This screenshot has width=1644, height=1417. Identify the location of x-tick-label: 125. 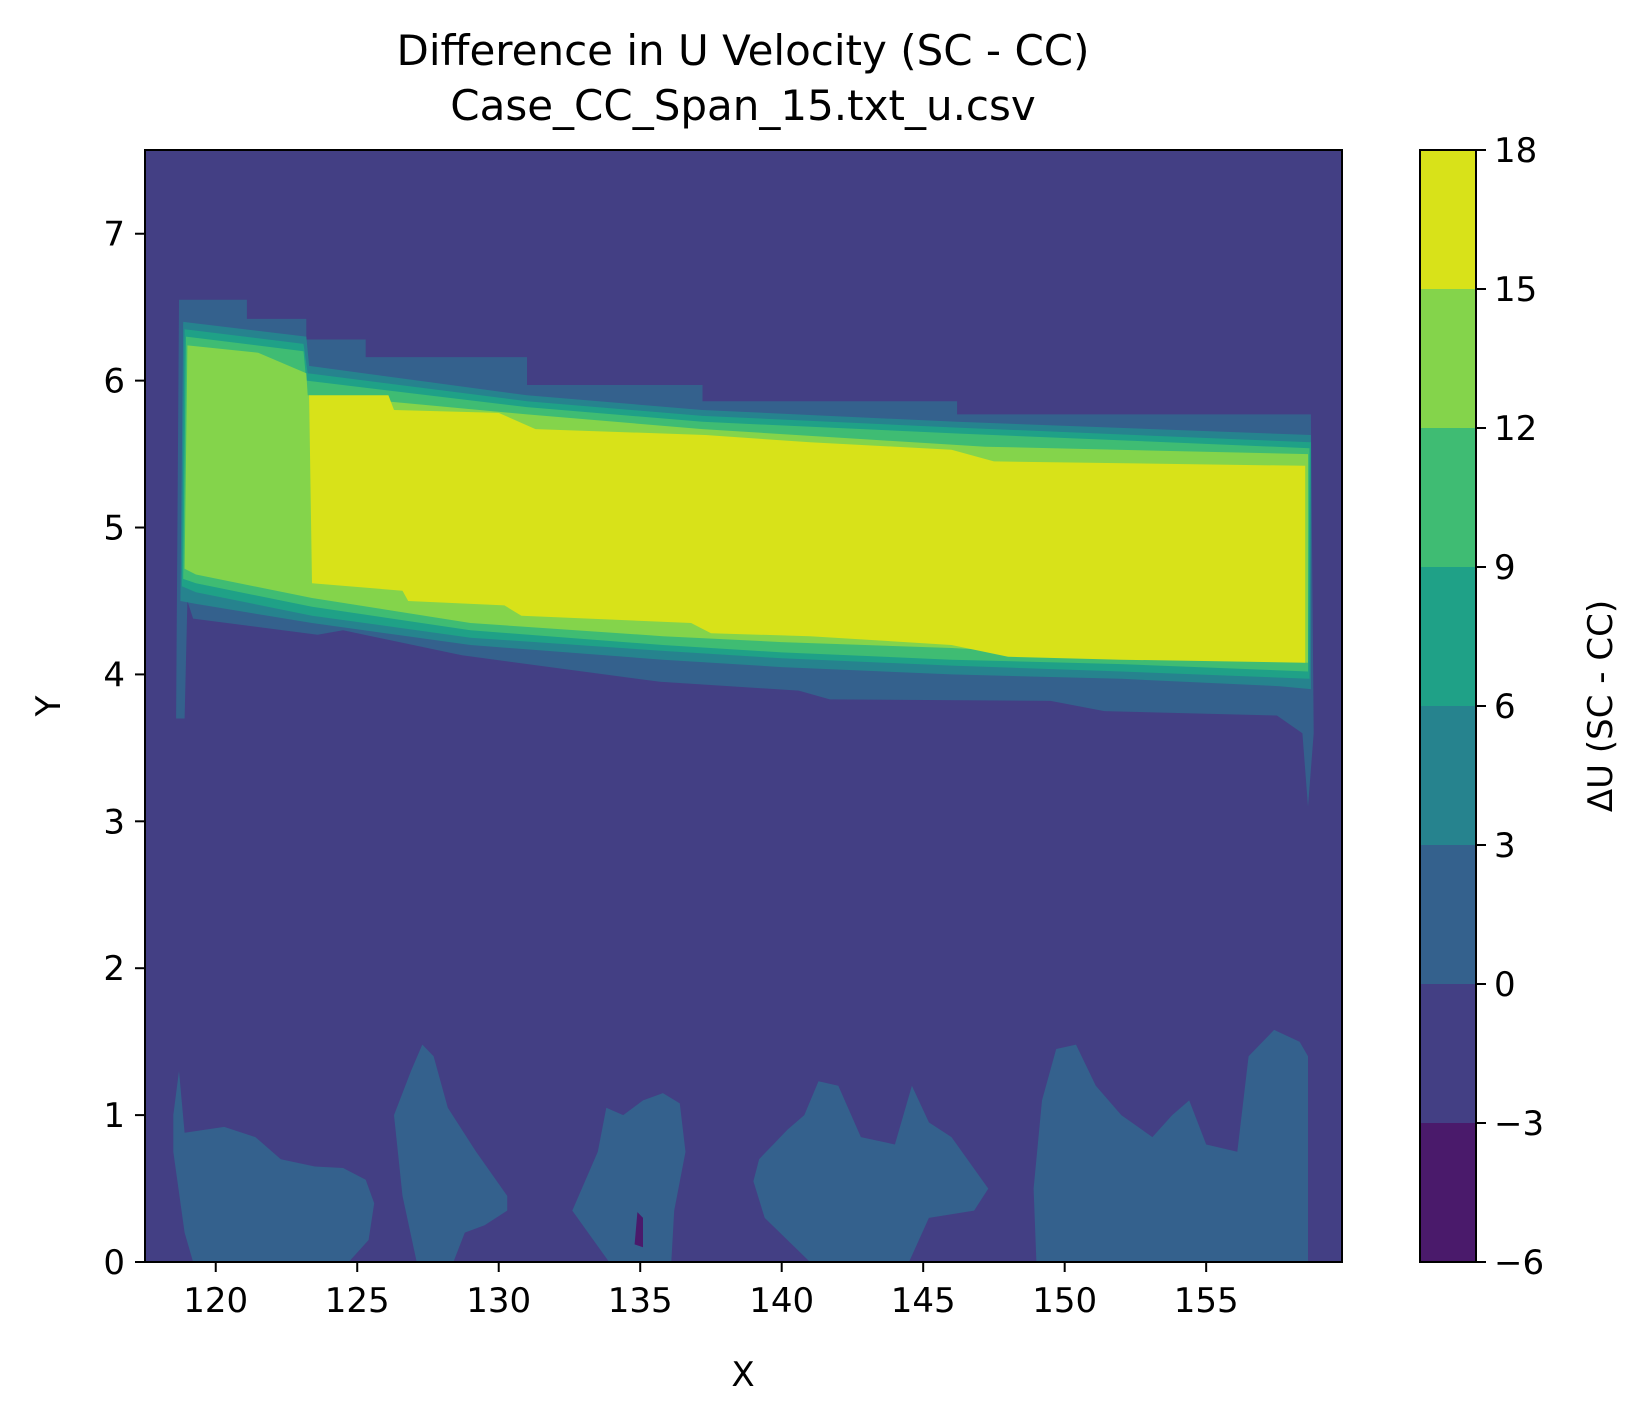
(357, 1301).